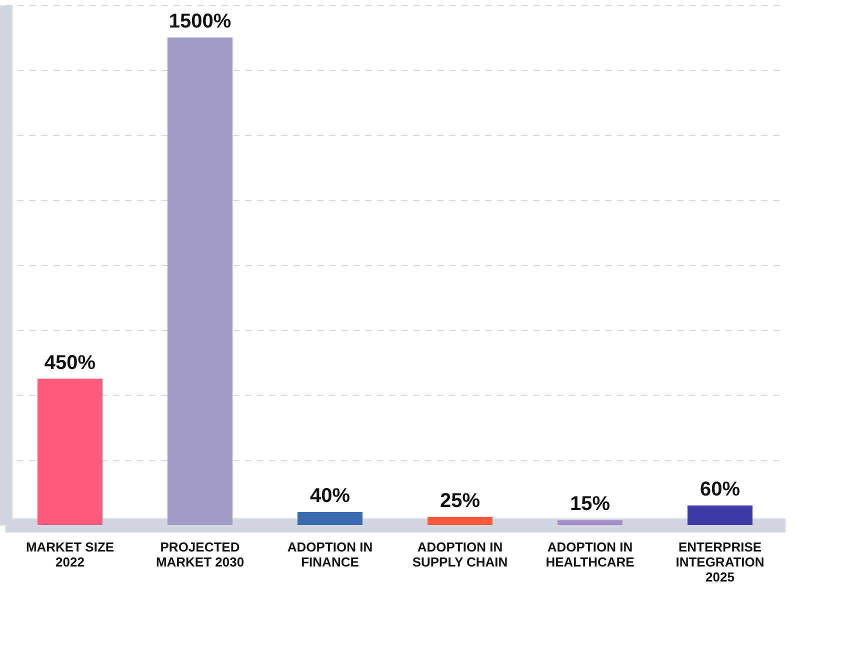 This screenshot has width=859, height=663. What do you see at coordinates (330, 555) in the screenshot?
I see `x-tick-label: ADOPTION IN FINANCE` at bounding box center [330, 555].